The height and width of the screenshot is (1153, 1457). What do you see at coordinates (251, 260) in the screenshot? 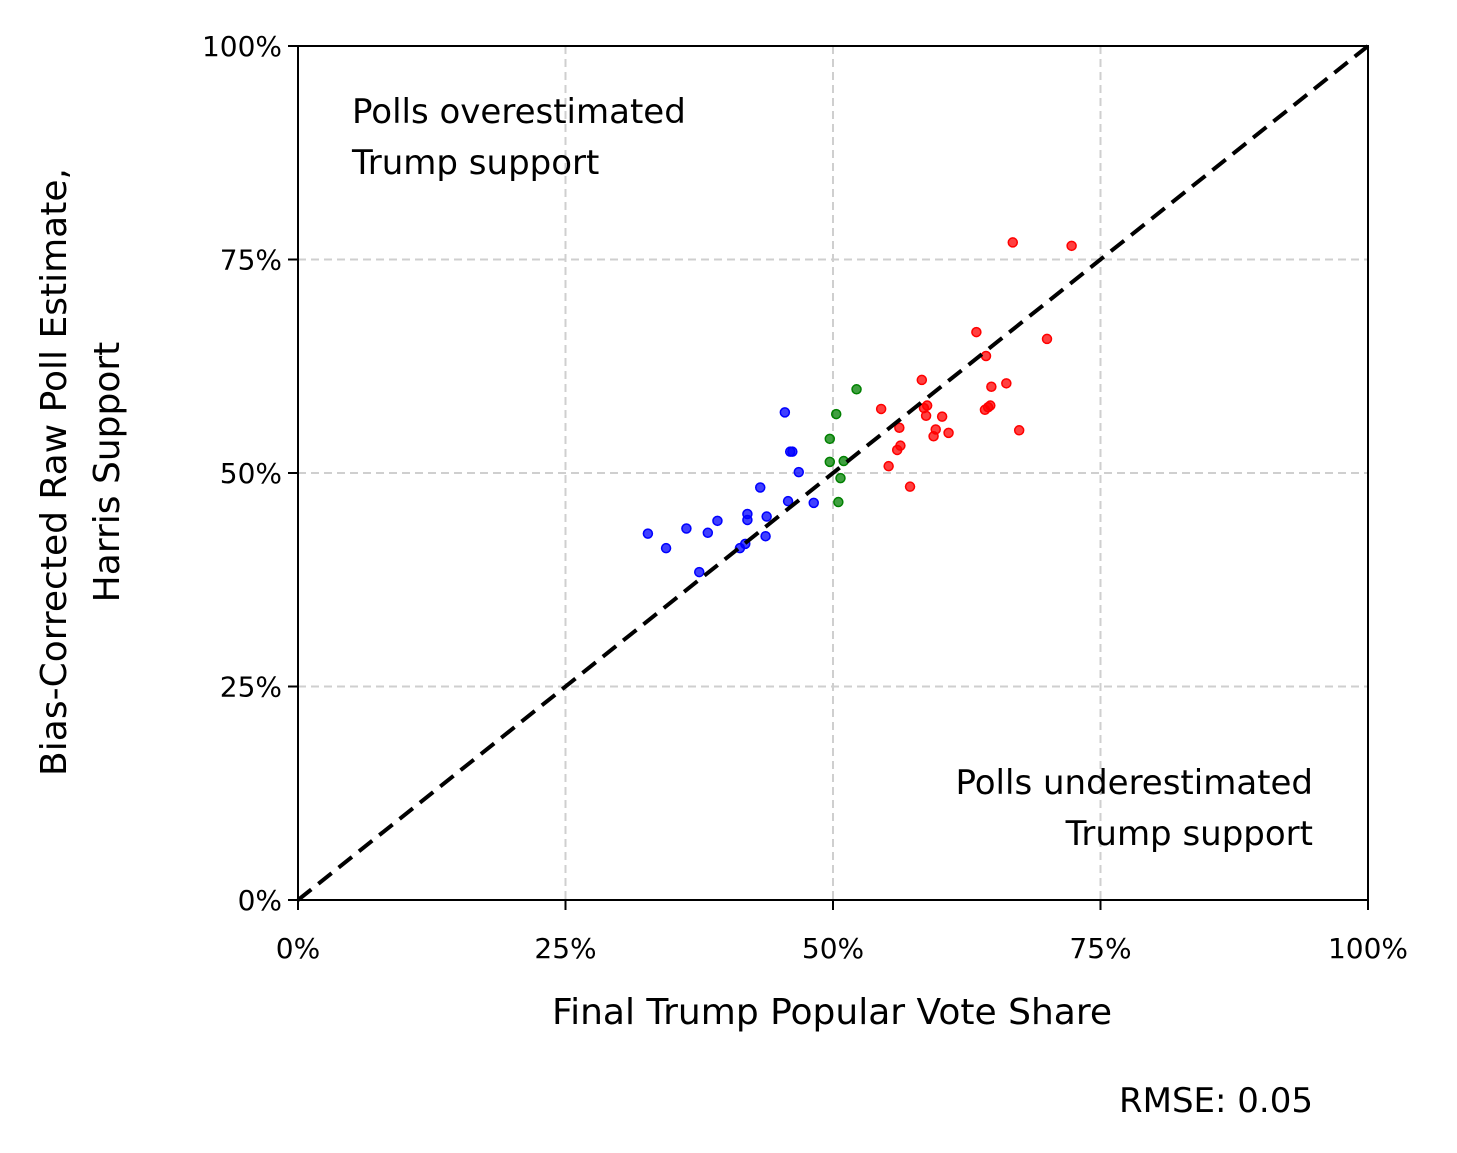
I see `y-tick-label: 75%` at bounding box center [251, 260].